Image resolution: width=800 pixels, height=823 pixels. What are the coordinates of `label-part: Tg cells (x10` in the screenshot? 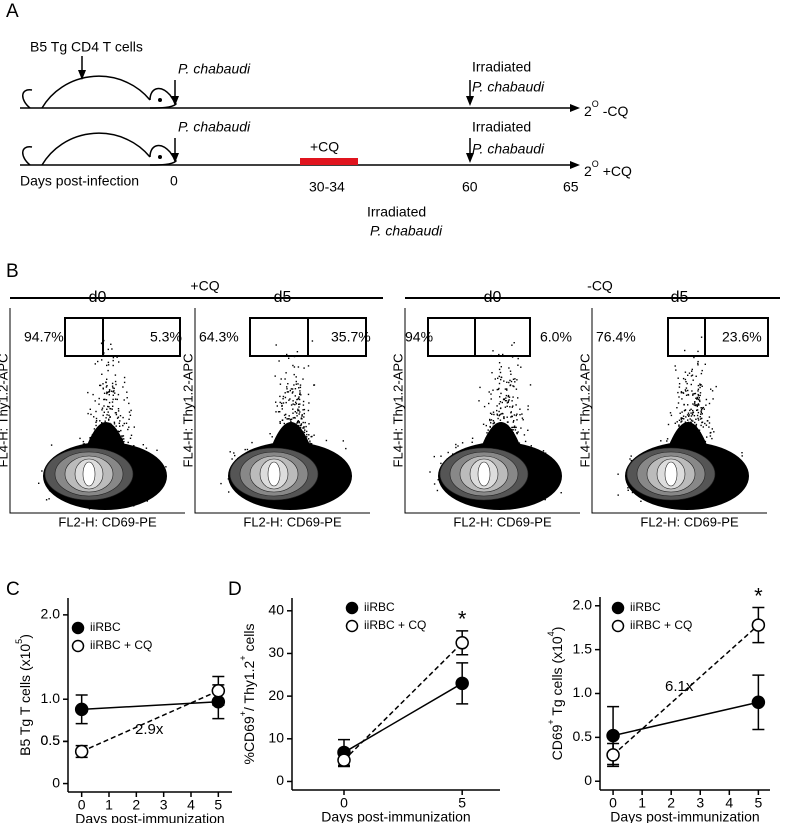 It's located at (557, 677).